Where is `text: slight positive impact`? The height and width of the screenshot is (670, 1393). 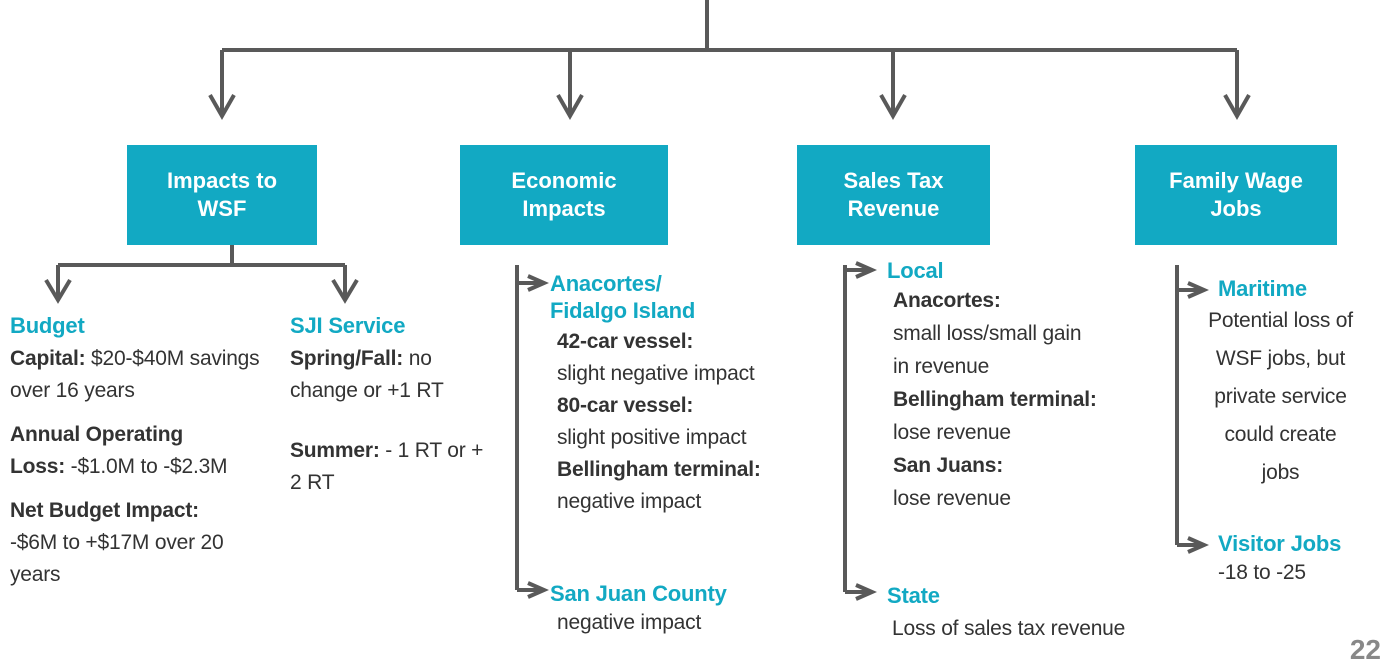
text: slight positive impact is located at coordinates (652, 437).